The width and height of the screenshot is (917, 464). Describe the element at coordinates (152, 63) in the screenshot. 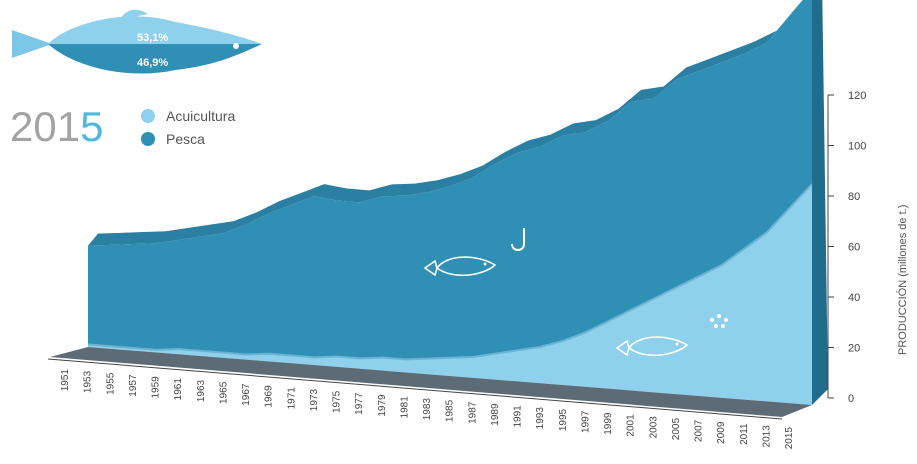

I see `fishing-pct-label: 46,9%` at that location.